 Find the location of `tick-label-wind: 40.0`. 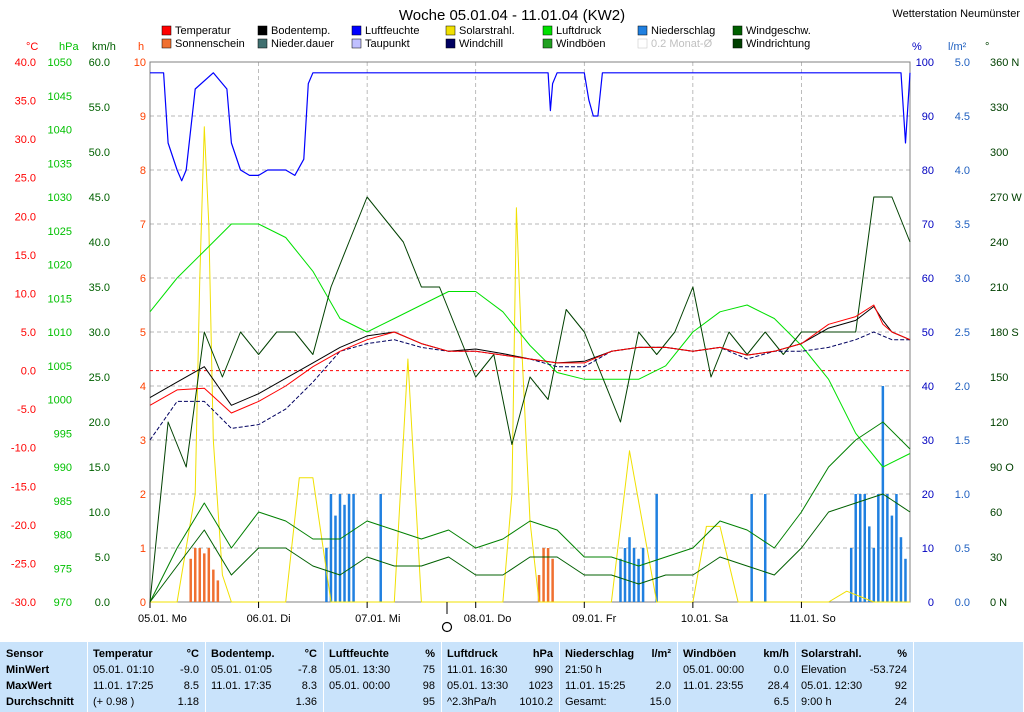

tick-label-wind: 40.0 is located at coordinates (99, 243).